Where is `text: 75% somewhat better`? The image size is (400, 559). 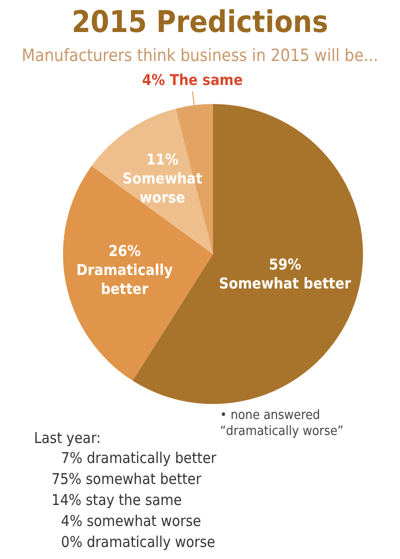 text: 75% somewhat better is located at coordinates (127, 479).